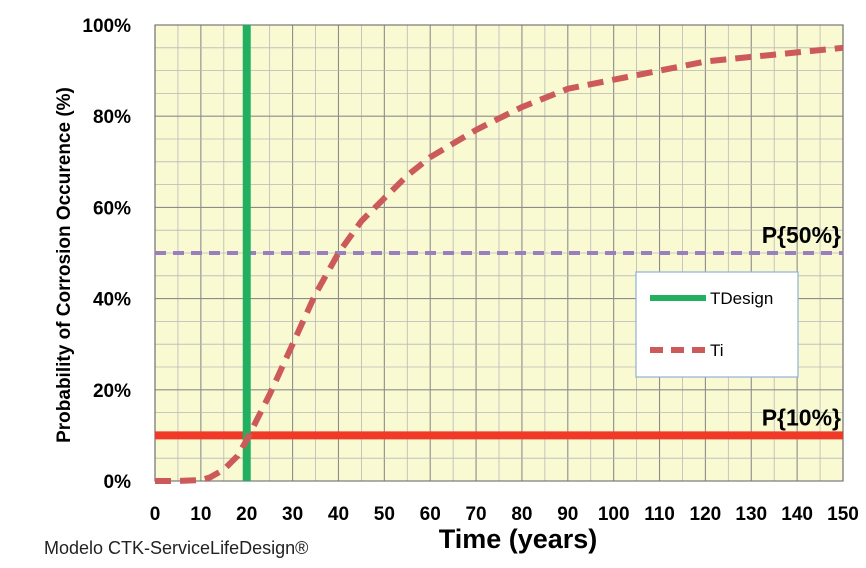 This screenshot has width=866, height=568. I want to click on x-tick-label: 140, so click(797, 514).